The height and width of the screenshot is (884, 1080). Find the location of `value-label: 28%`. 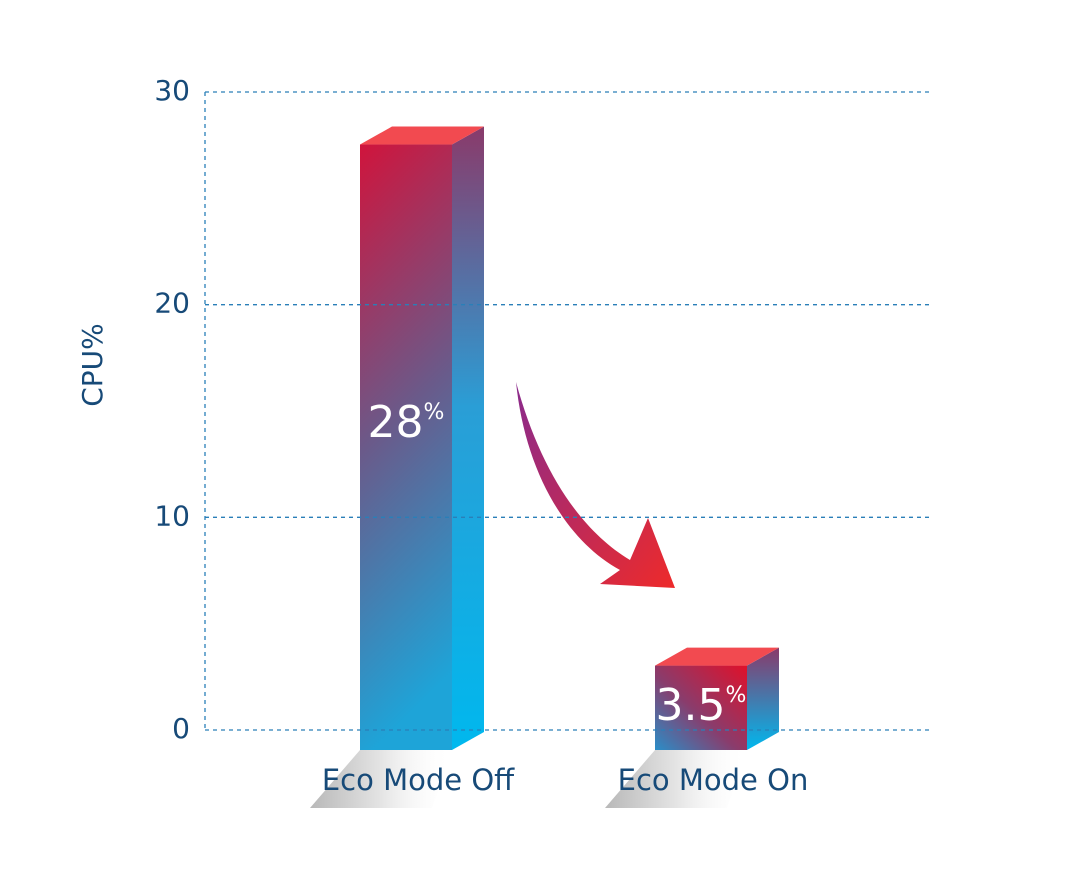

value-label: 28% is located at coordinates (406, 422).